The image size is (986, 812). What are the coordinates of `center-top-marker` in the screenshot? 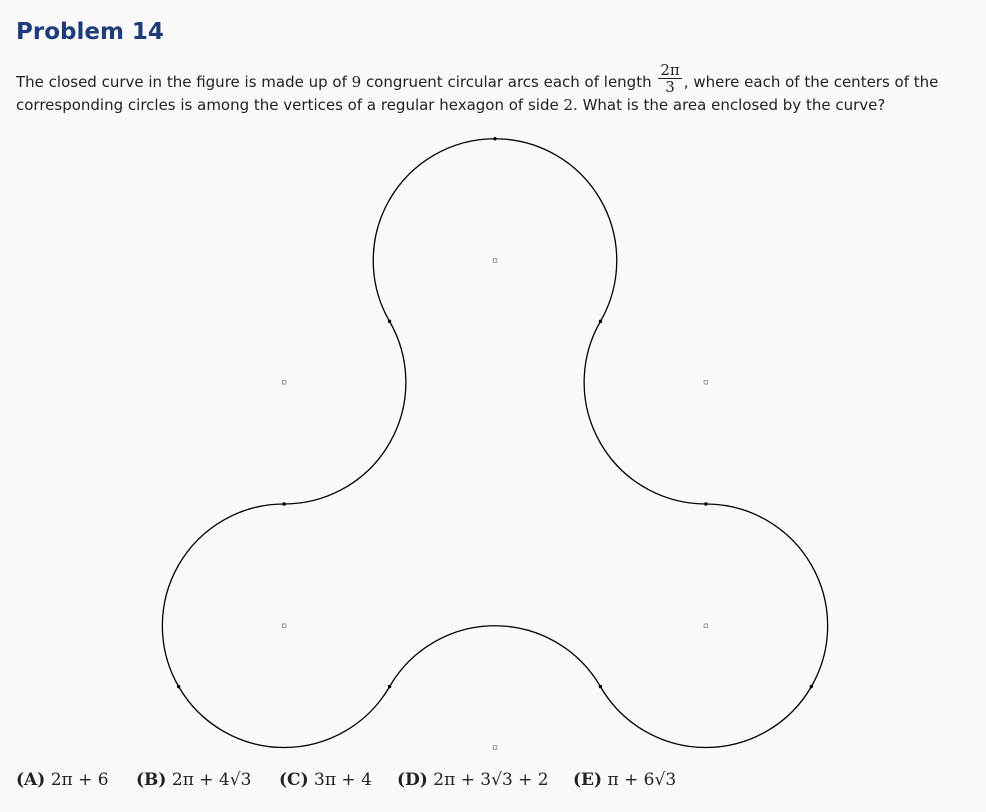 It's located at (495, 260).